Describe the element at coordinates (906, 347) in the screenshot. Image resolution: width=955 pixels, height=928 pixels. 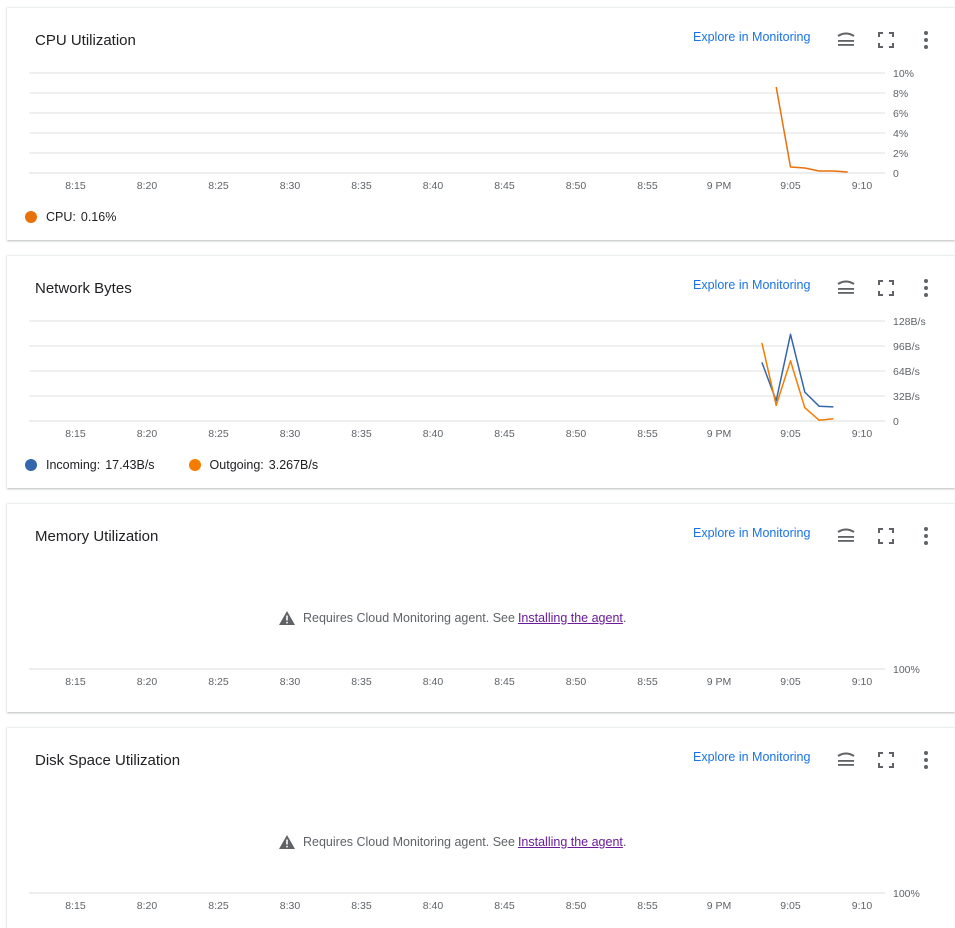
I see `y-tick-label: 96B/s` at that location.